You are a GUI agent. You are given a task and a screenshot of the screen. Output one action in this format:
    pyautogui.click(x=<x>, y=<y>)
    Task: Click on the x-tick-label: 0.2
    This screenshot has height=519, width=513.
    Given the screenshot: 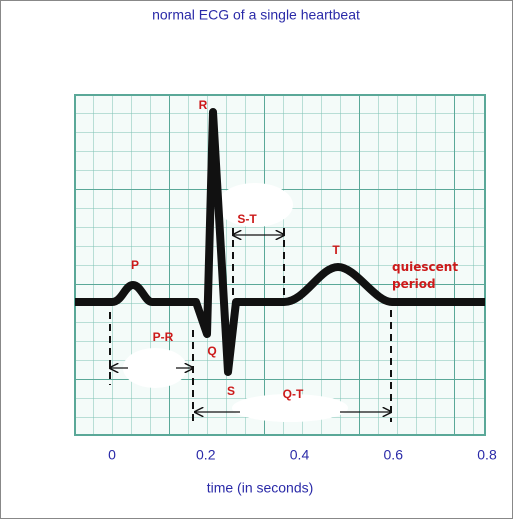 What is the action you would take?
    pyautogui.click(x=206, y=455)
    